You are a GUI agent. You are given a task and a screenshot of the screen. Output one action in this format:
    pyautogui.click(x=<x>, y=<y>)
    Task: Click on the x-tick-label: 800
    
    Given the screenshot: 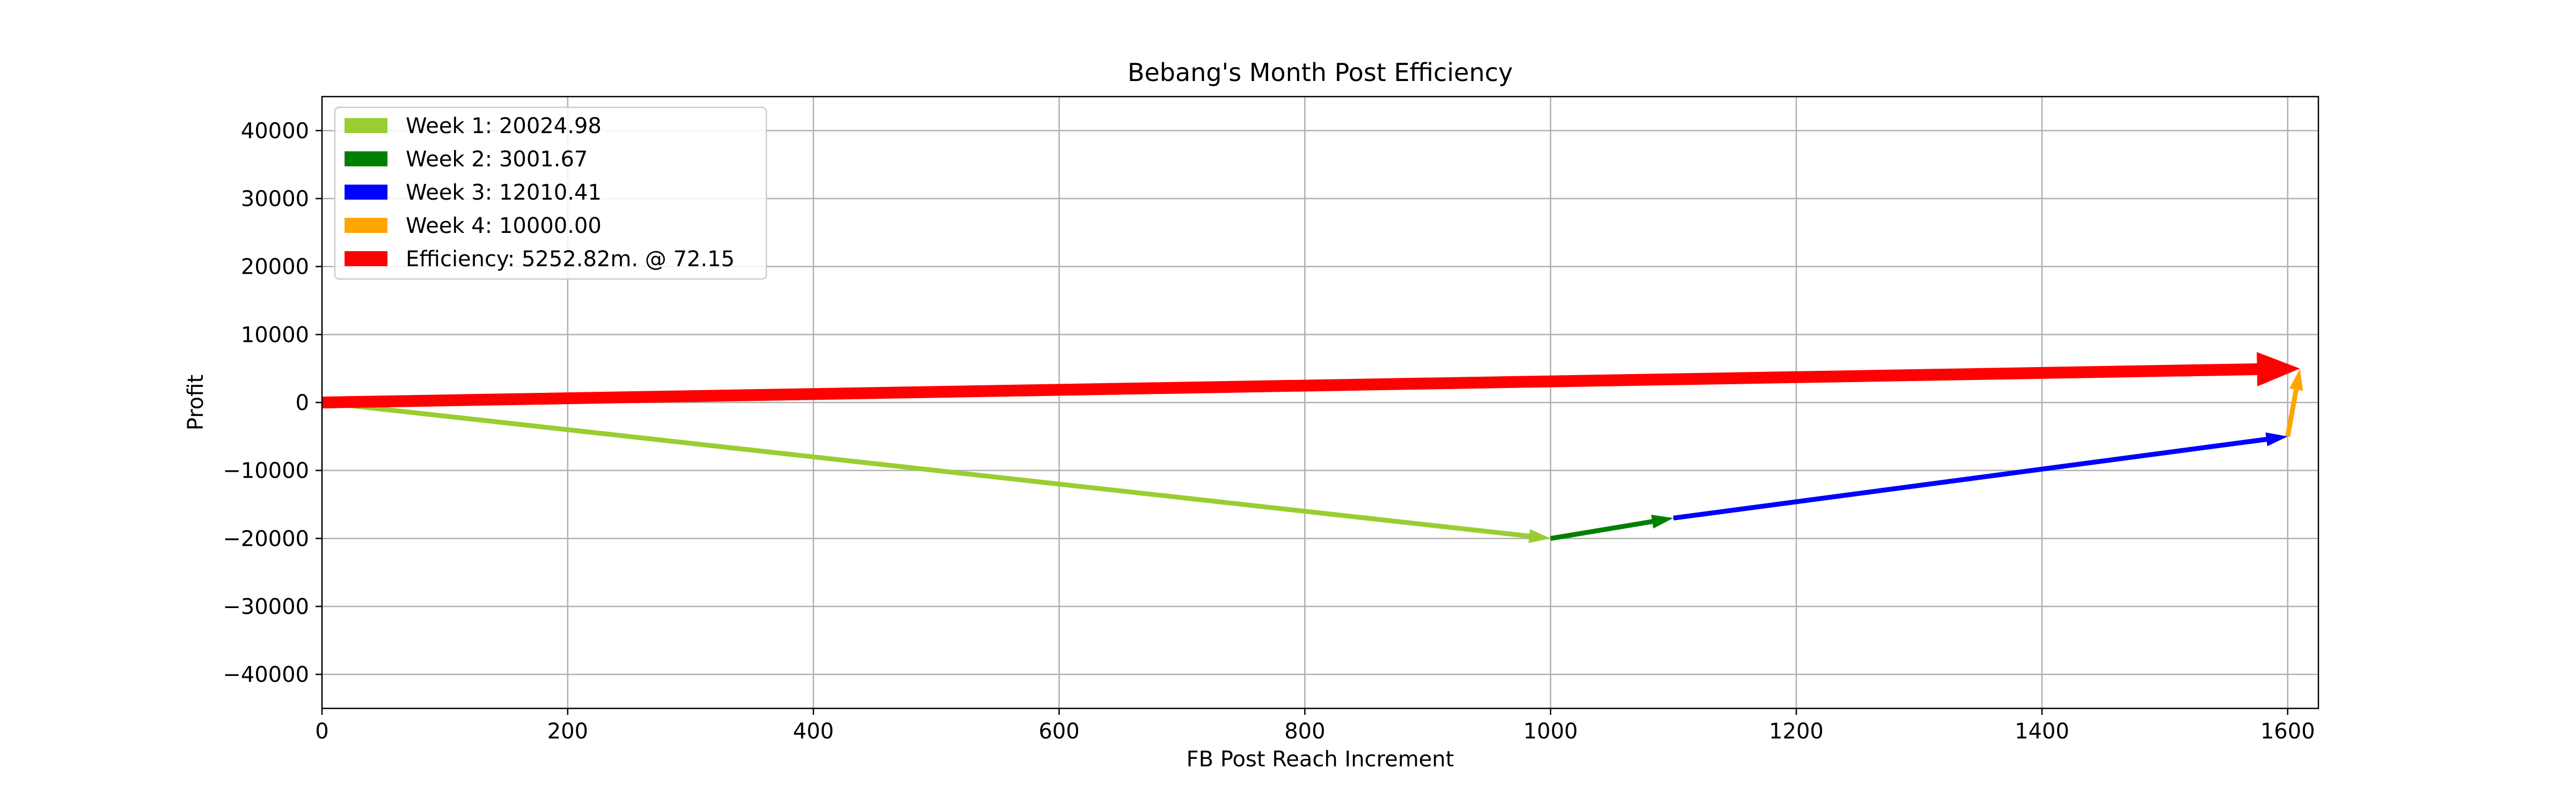 What is the action you would take?
    pyautogui.click(x=1304, y=731)
    